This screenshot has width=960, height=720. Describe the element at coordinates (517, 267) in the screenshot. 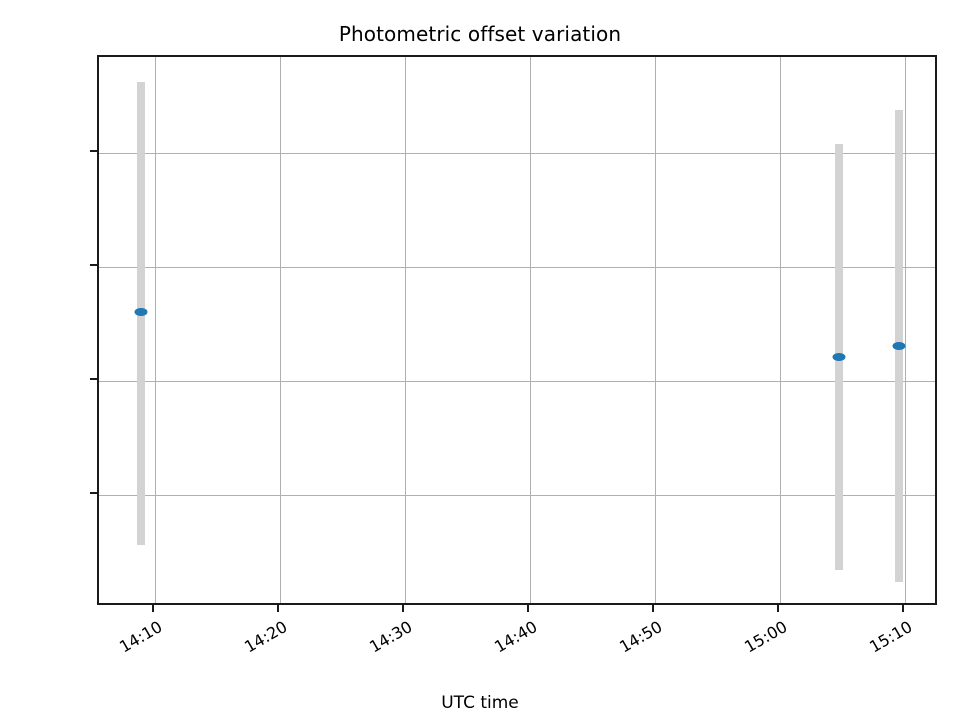

I see `gridline-y-9.6` at that location.